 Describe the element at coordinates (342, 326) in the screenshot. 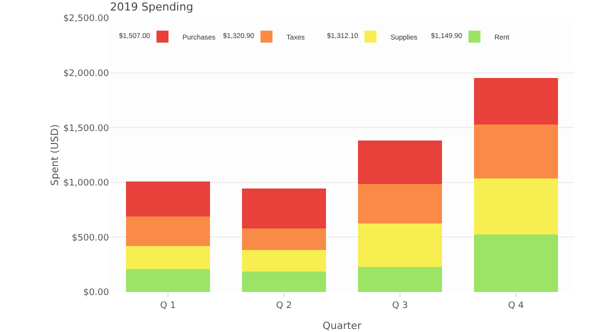

I see `x-axis-title: Quarter` at that location.